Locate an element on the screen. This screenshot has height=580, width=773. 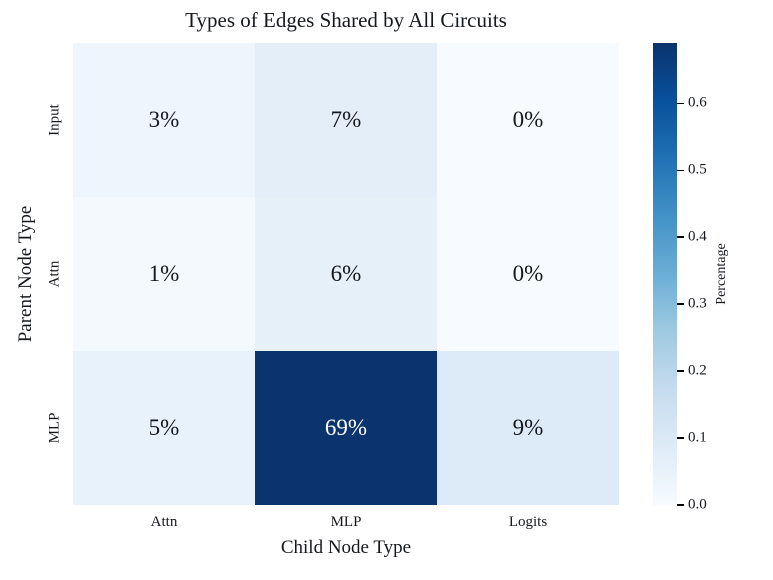
heatmap-cell-input-attn: 3% is located at coordinates (164, 120).